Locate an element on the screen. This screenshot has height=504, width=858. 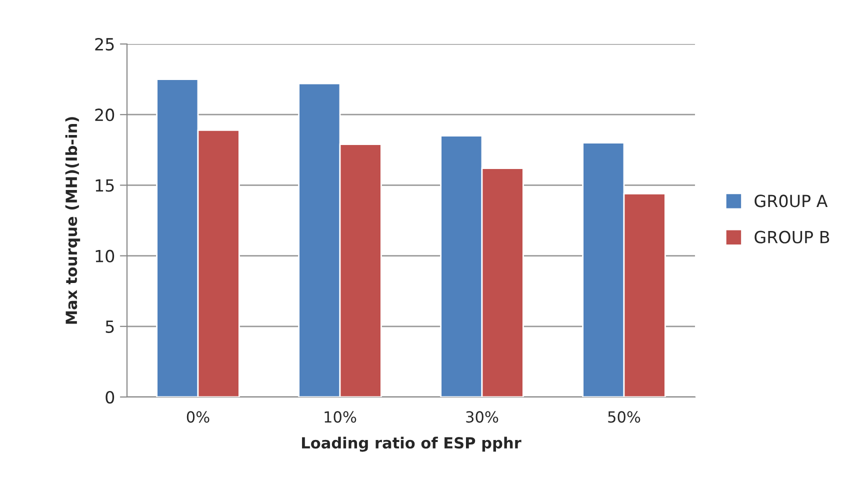
x-axis-title: Loading ratio of ESP pphr is located at coordinates (412, 444).